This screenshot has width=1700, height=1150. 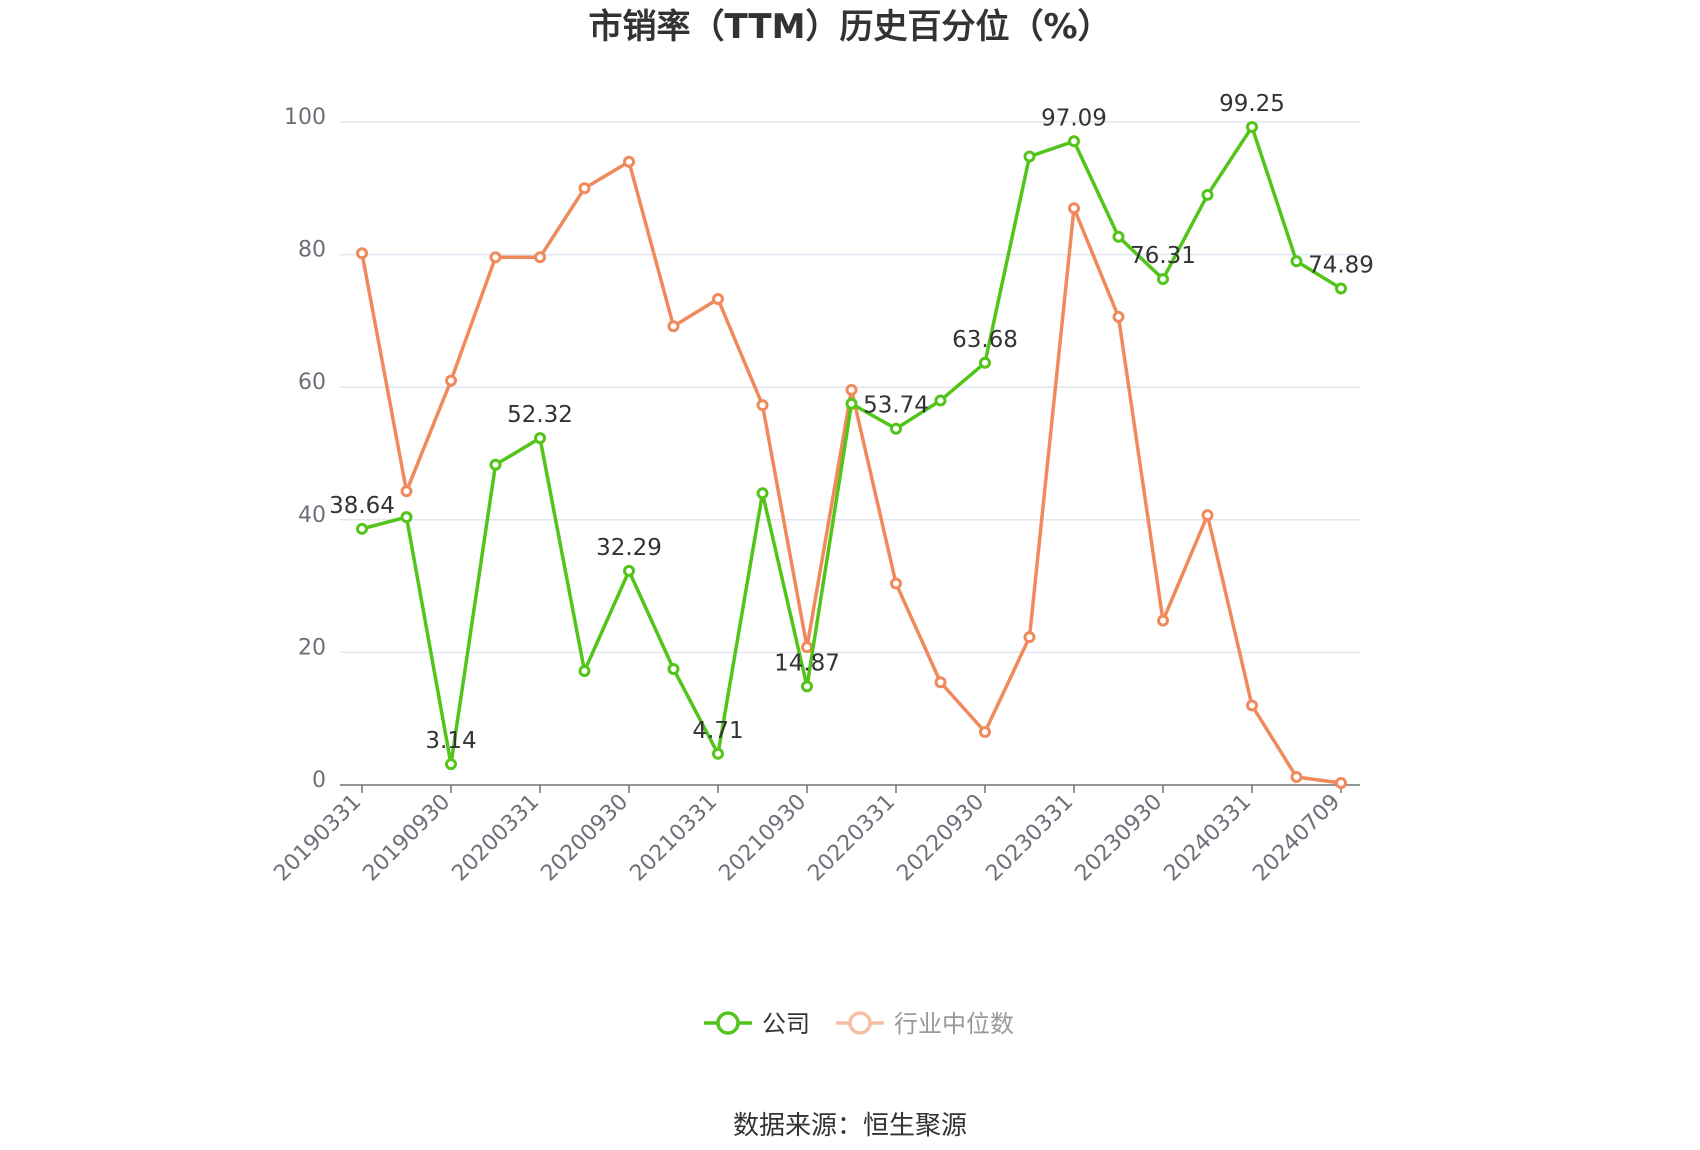 I want to click on data-label: 74.89, so click(x=1341, y=265).